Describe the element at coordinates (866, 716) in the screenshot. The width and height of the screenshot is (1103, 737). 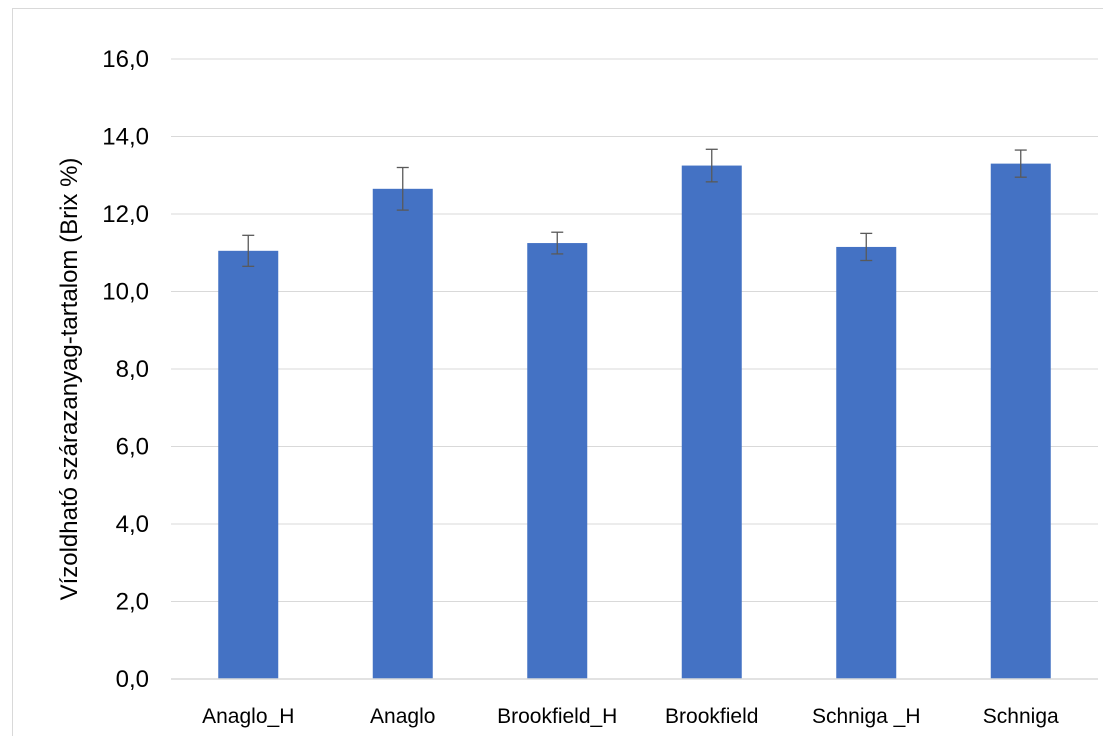
I see `x-category-label: Schniga _H` at that location.